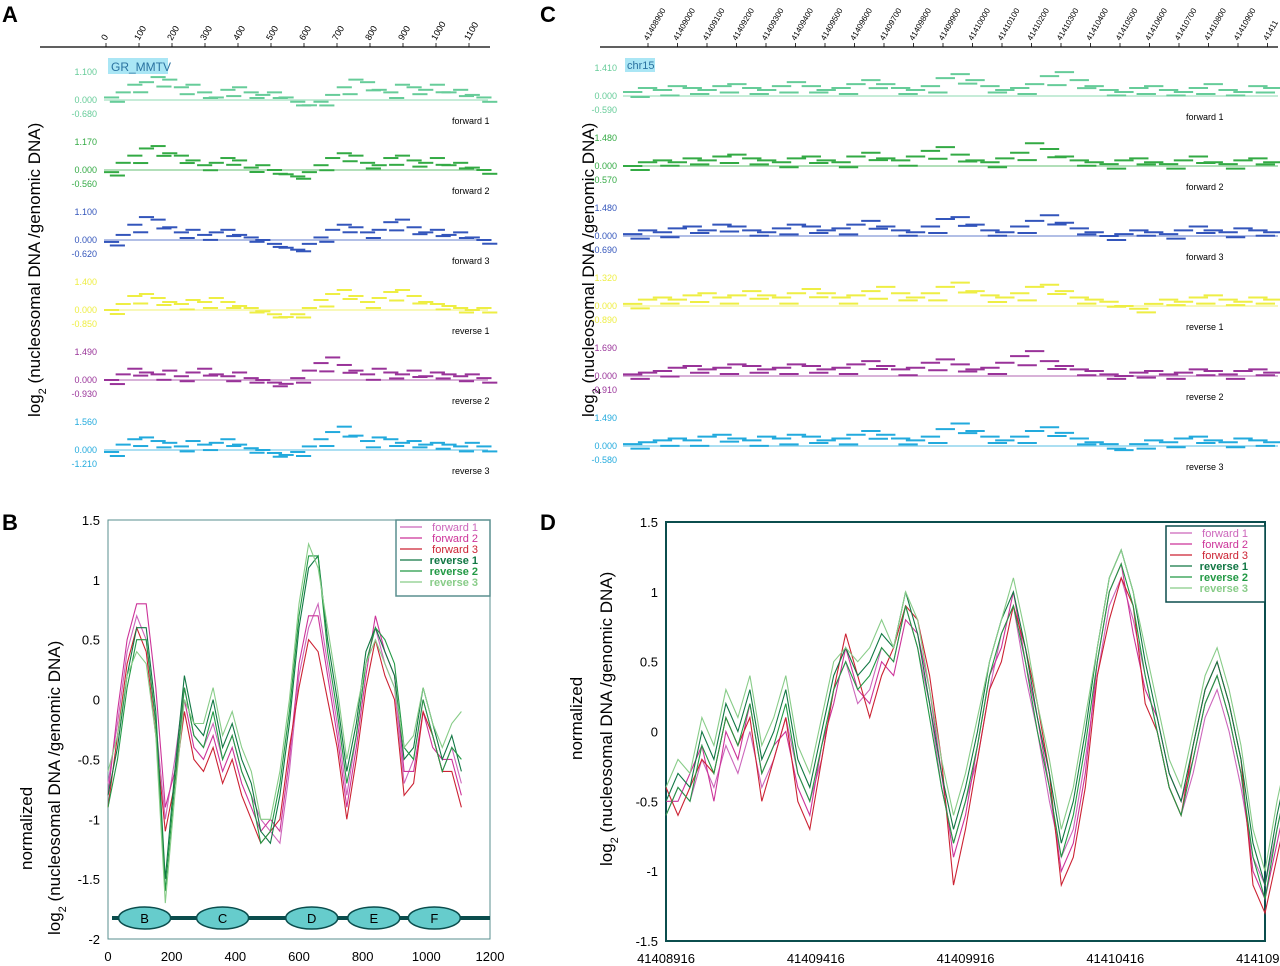  What do you see at coordinates (84, 254) in the screenshot?
I see `track-tick-min: -0.620` at bounding box center [84, 254].